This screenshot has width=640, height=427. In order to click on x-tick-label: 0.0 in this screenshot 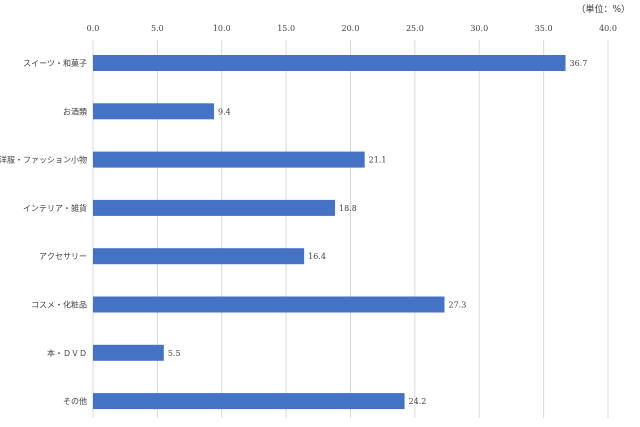, I will do `click(93, 28)`.